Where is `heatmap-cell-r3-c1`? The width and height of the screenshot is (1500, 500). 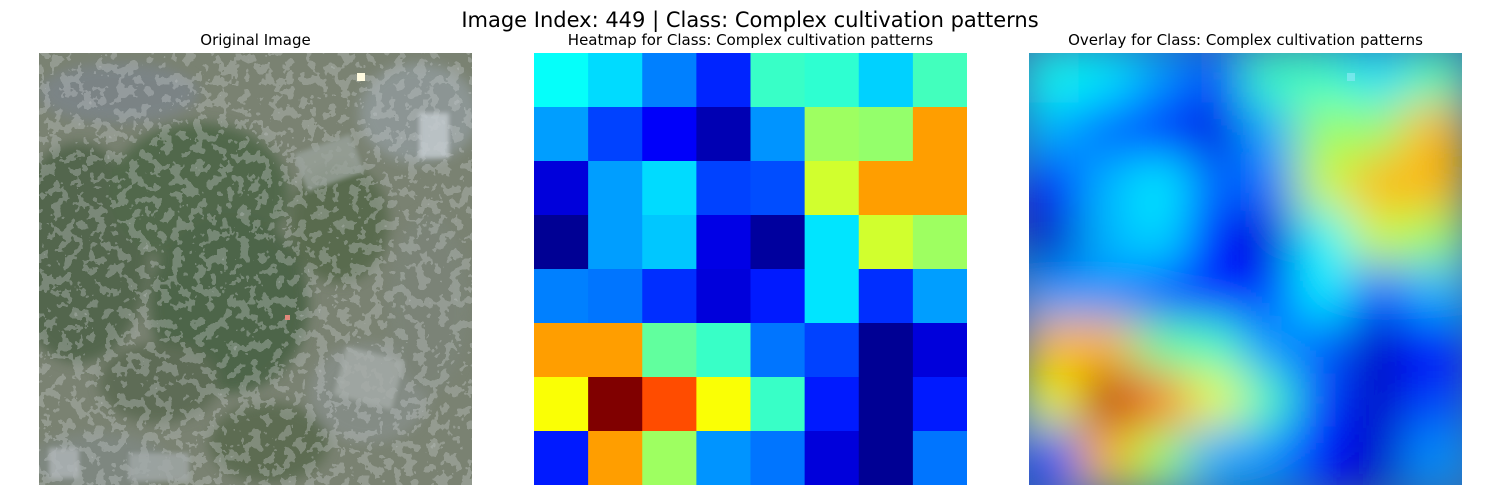
heatmap-cell-r3-c1 is located at coordinates (615, 242).